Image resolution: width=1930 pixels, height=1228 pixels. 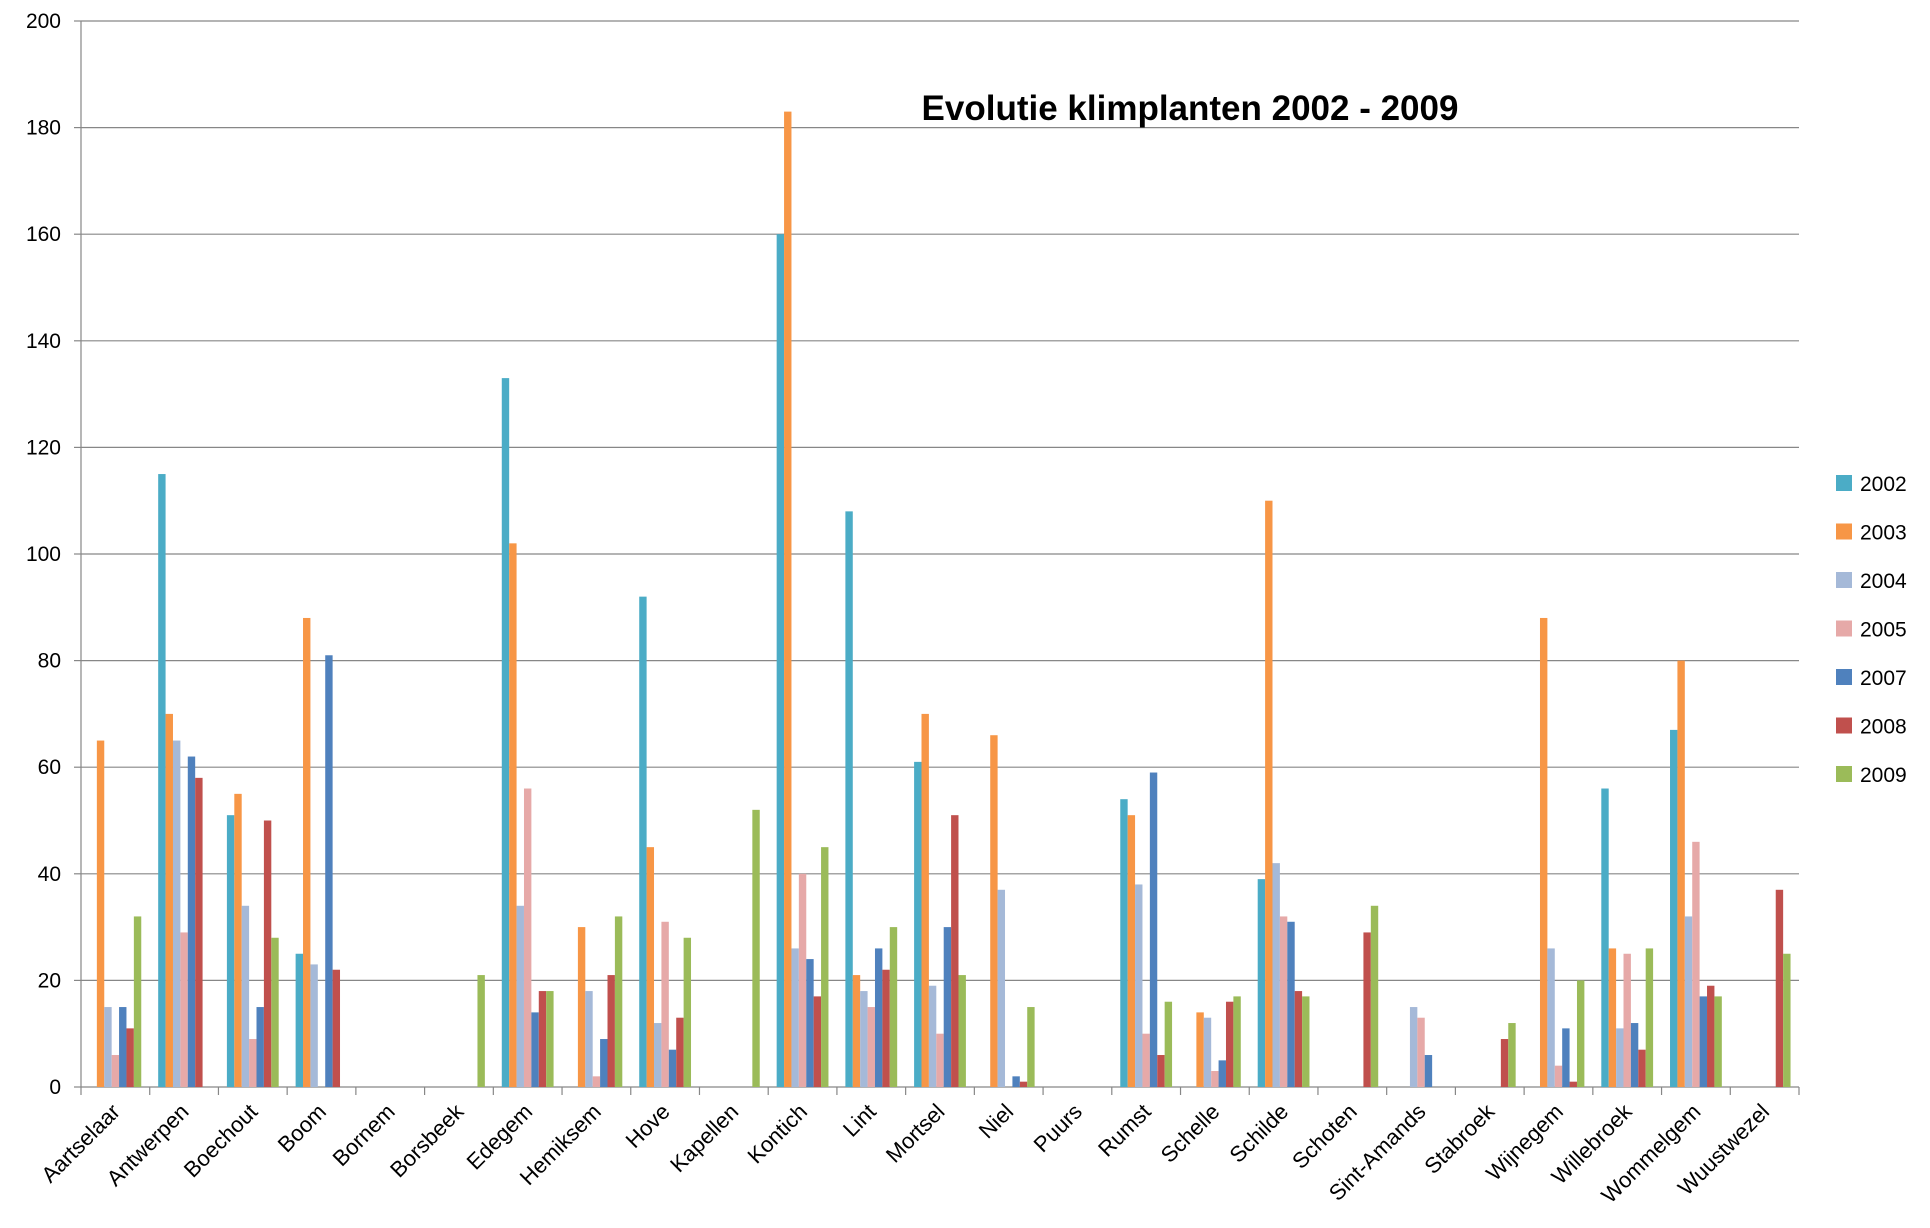 What do you see at coordinates (915, 1133) in the screenshot?
I see `x-tick-label: Mortsel` at bounding box center [915, 1133].